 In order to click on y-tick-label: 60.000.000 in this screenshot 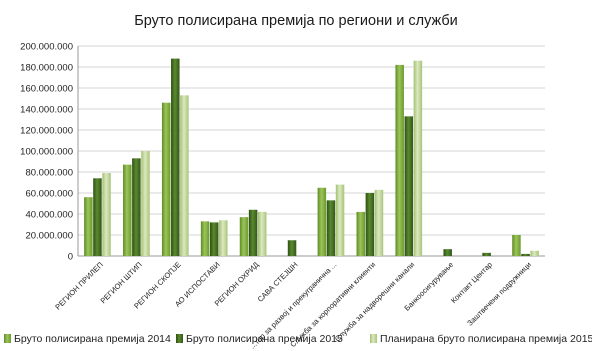, I will do `click(49, 194)`.